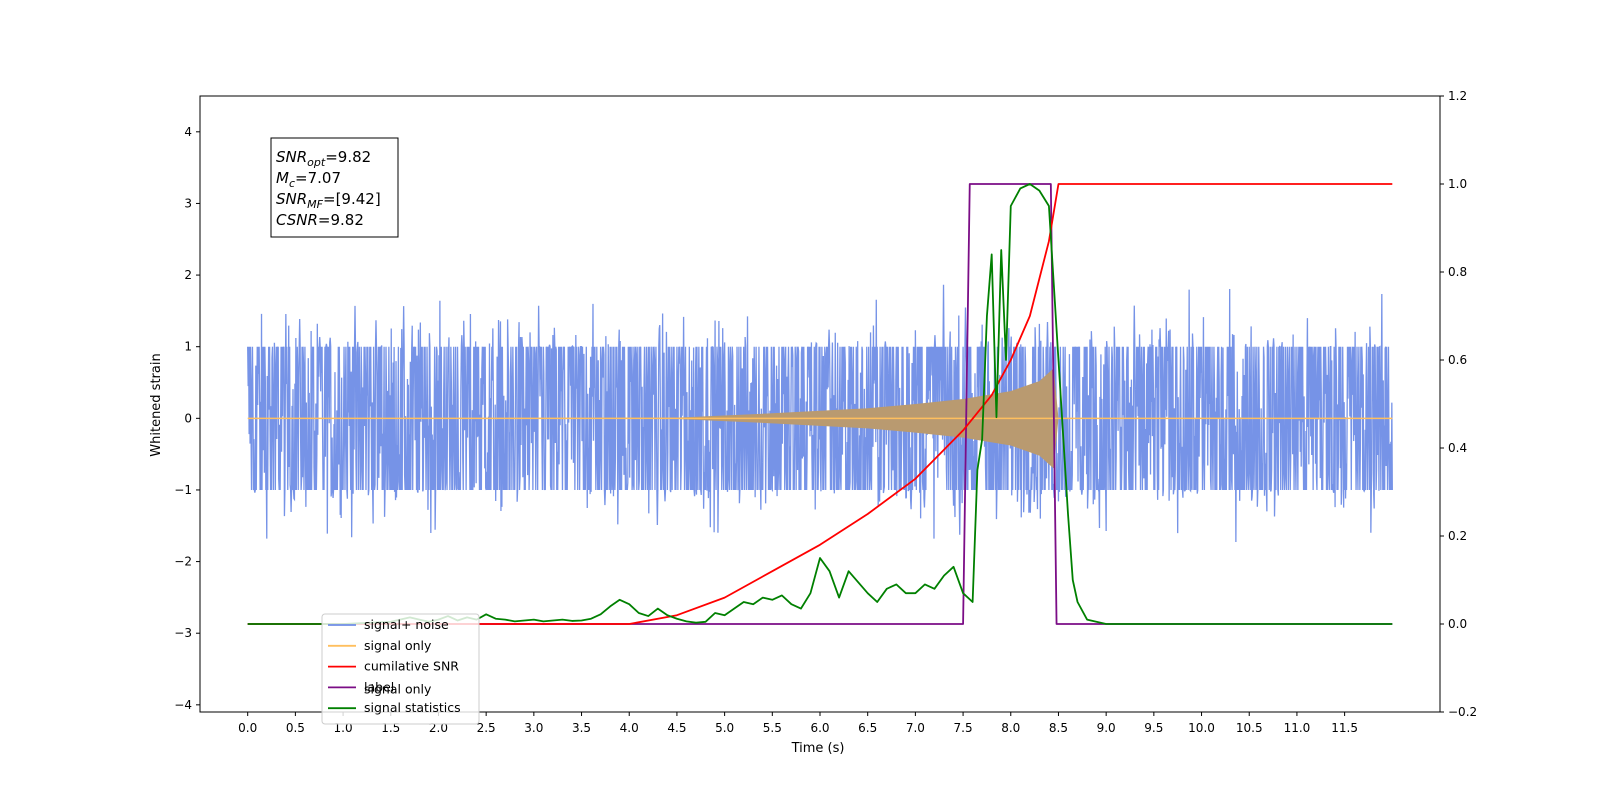 This screenshot has width=1600, height=800. I want to click on legend-label: signal only, so click(398, 645).